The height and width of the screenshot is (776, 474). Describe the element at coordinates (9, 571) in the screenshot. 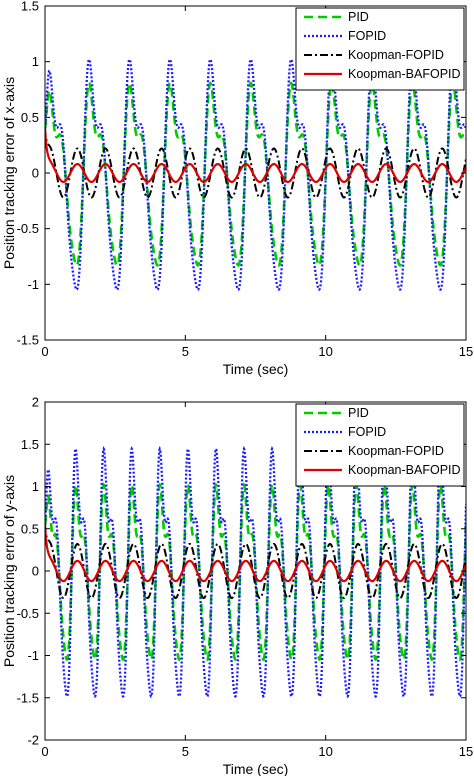

I see `y-axis-label: Position tracking error of y-axis` at that location.